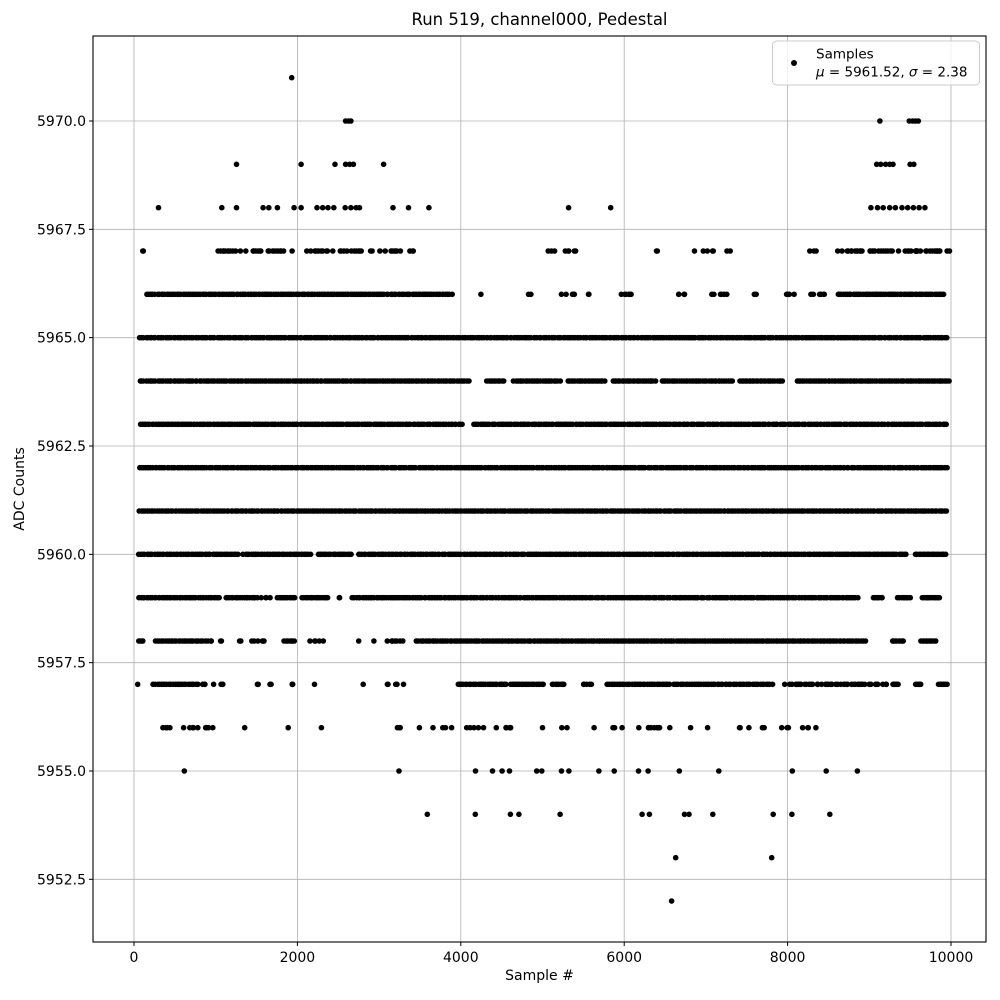  I want to click on x-tick-label: 10000, so click(951, 958).